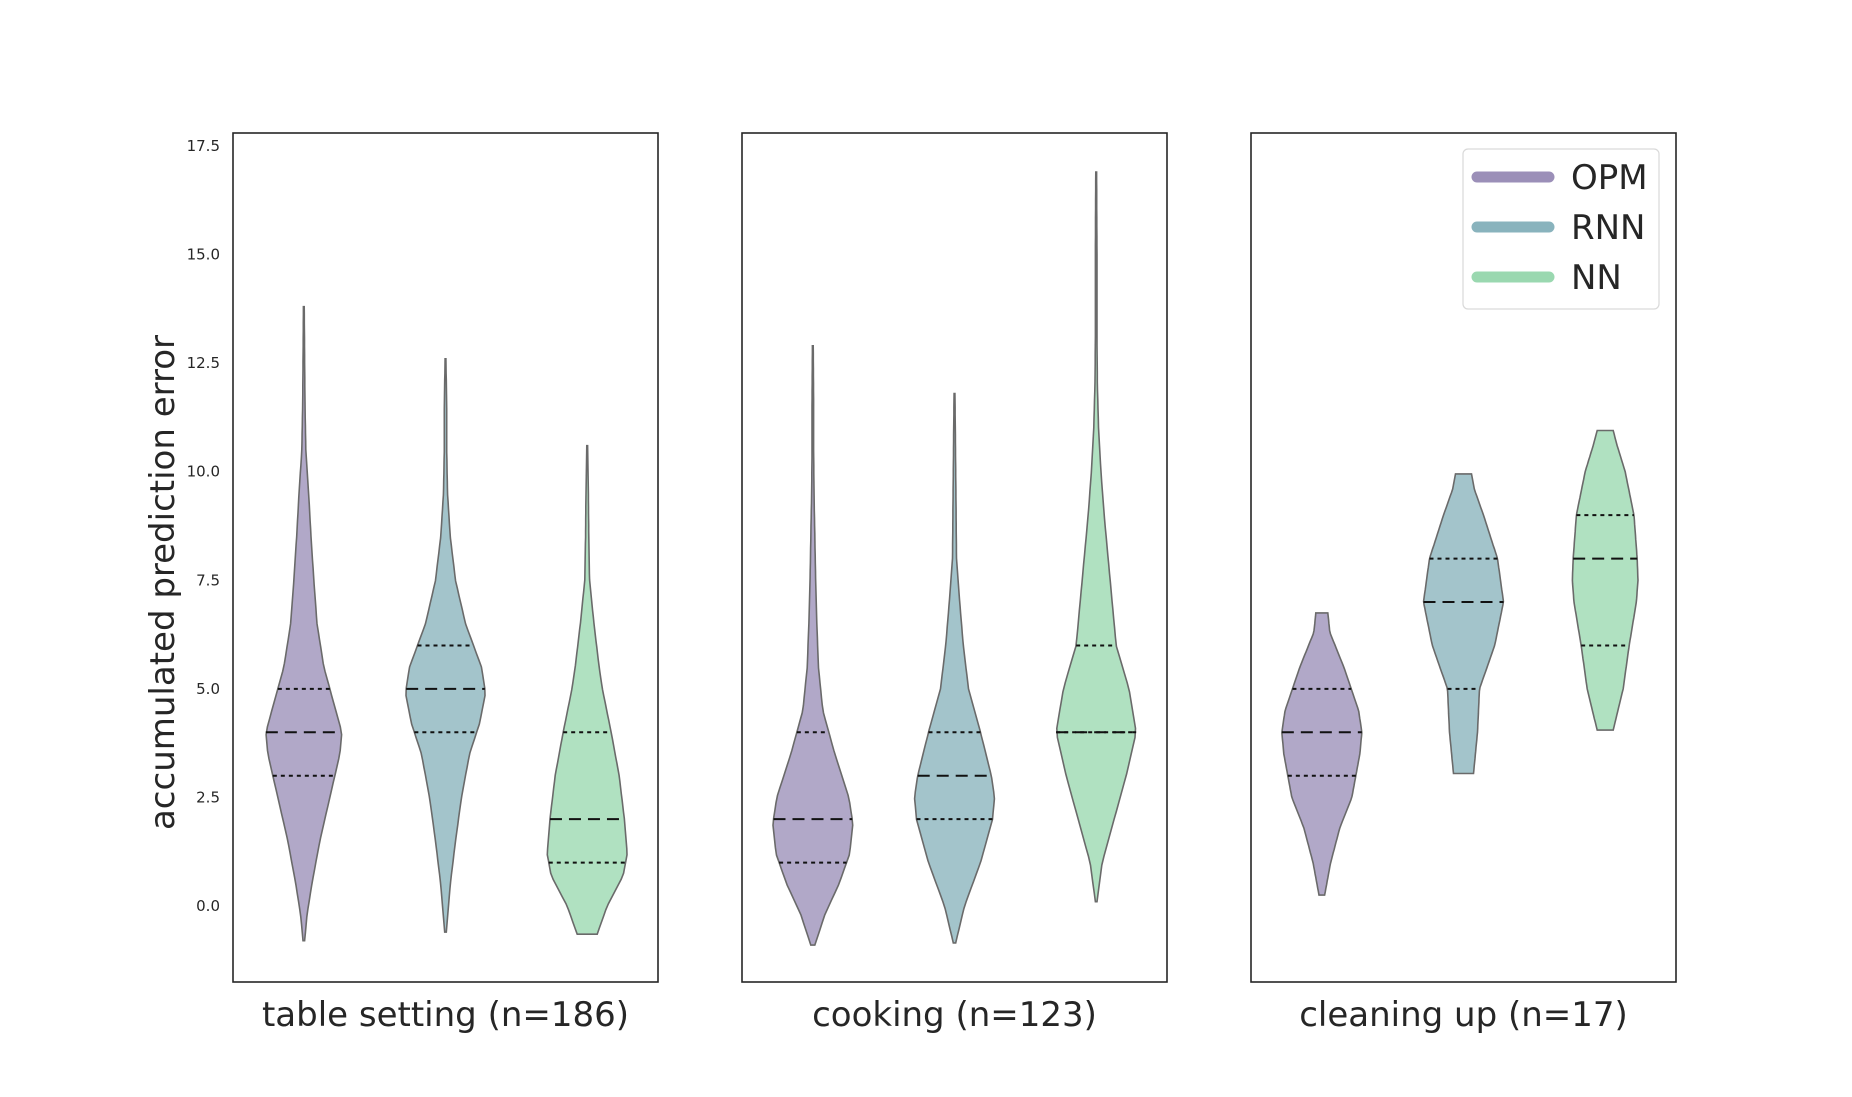 The height and width of the screenshot is (1097, 1852). I want to click on legend-box, so click(1561, 229).